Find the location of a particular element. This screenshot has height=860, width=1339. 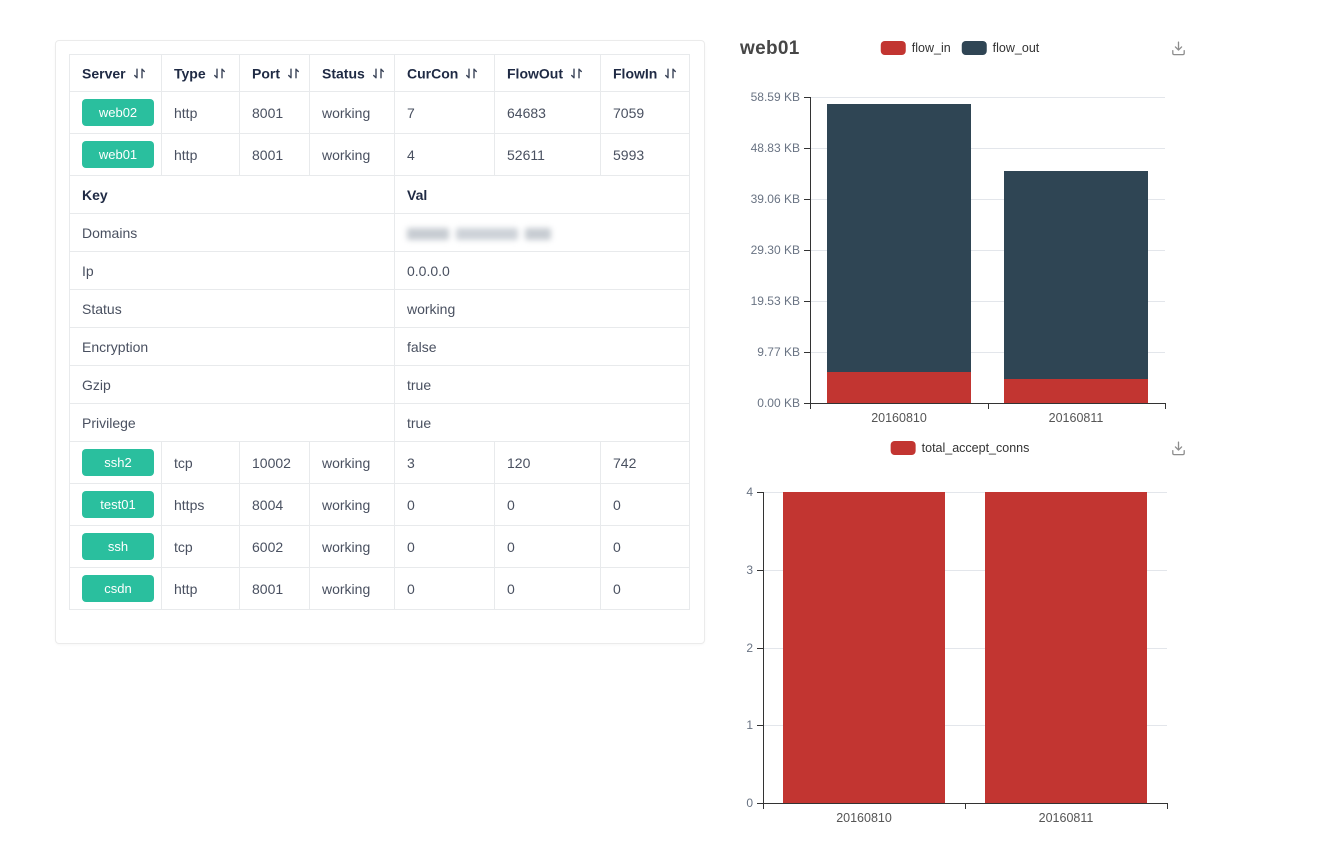

legend-item-flow-in: flow_in is located at coordinates (915, 48).